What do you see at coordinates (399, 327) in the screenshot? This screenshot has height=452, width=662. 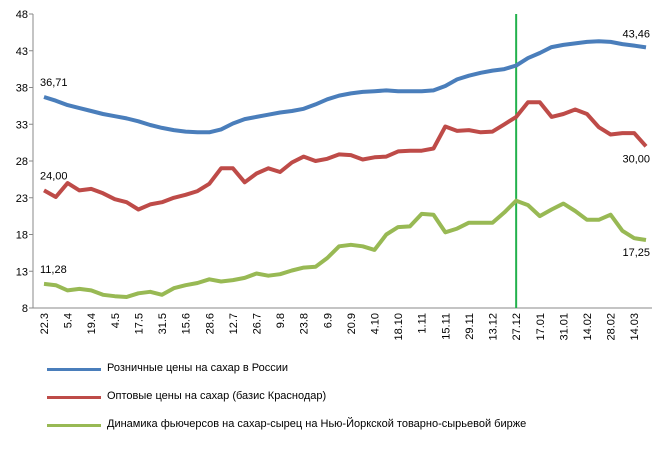 I see `x-tick-label: 18.10` at bounding box center [399, 327].